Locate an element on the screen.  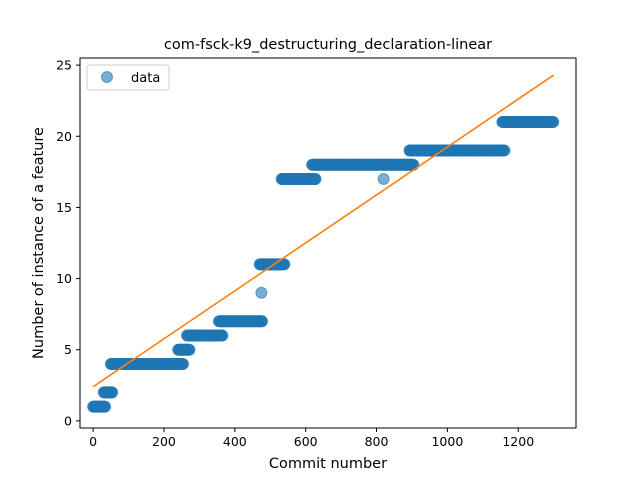
y-axis-ticks: 0 5 10 15 20 25 is located at coordinates (68, 243).